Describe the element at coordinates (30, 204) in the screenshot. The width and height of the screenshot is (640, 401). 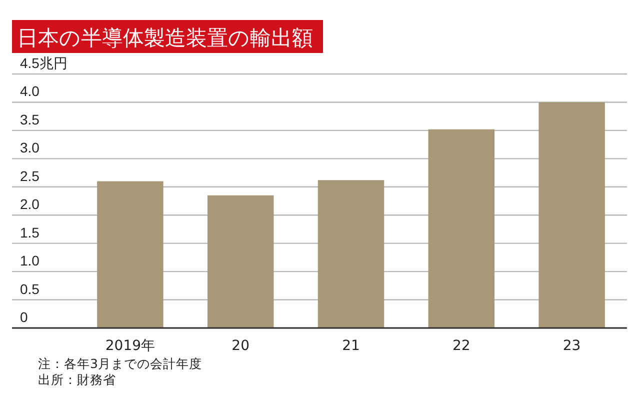
I see `y-tick-label: 2.0` at that location.